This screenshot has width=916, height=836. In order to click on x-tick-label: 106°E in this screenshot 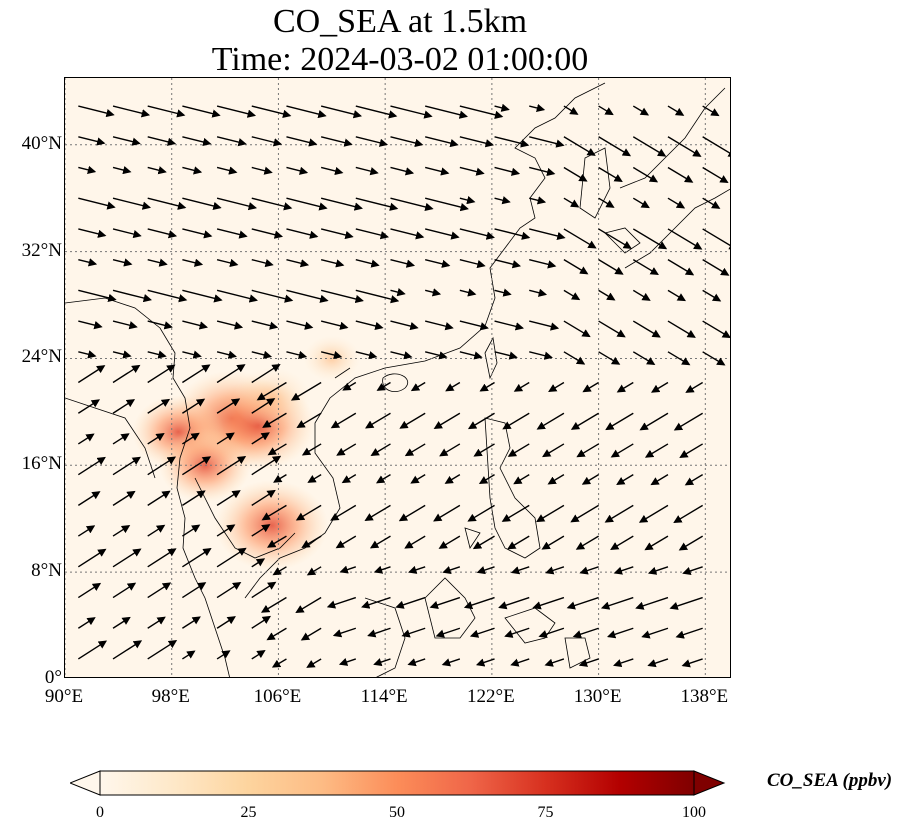, I will do `click(277, 696)`.